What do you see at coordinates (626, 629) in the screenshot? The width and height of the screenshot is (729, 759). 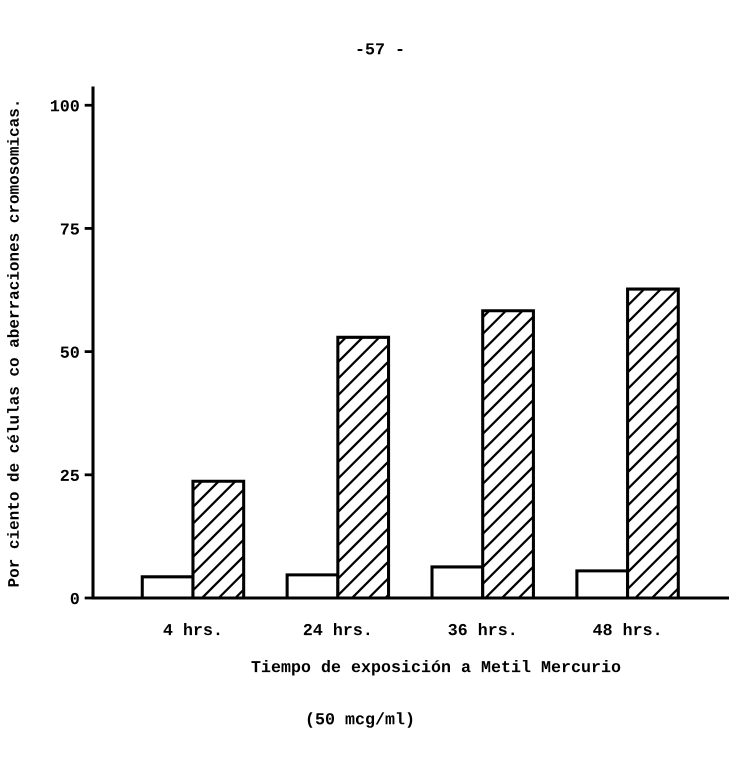 I see `x-tick-label: 48 hrs.` at bounding box center [626, 629].